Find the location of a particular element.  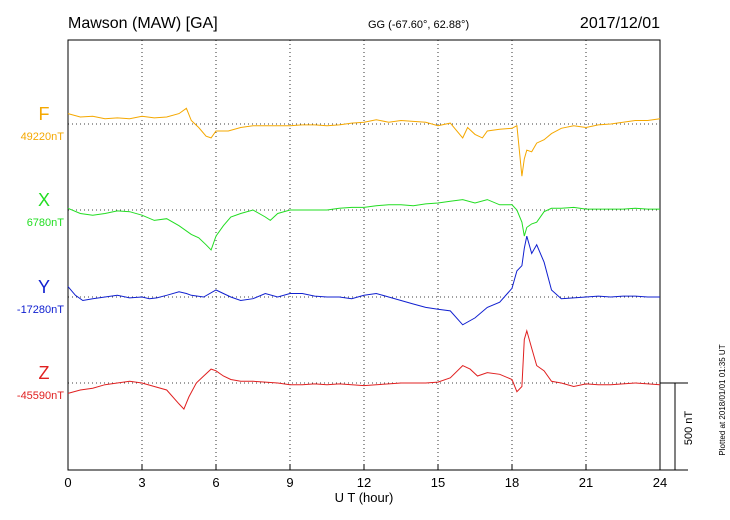

series-name-y: Y is located at coordinates (44, 287).